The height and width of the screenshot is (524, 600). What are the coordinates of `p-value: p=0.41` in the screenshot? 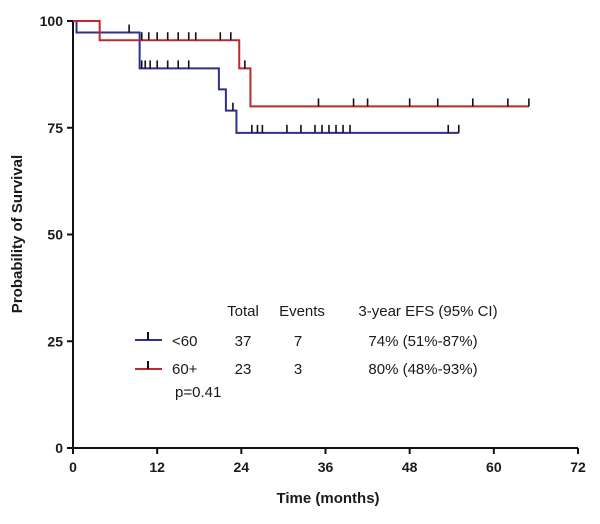 It's located at (198, 392).